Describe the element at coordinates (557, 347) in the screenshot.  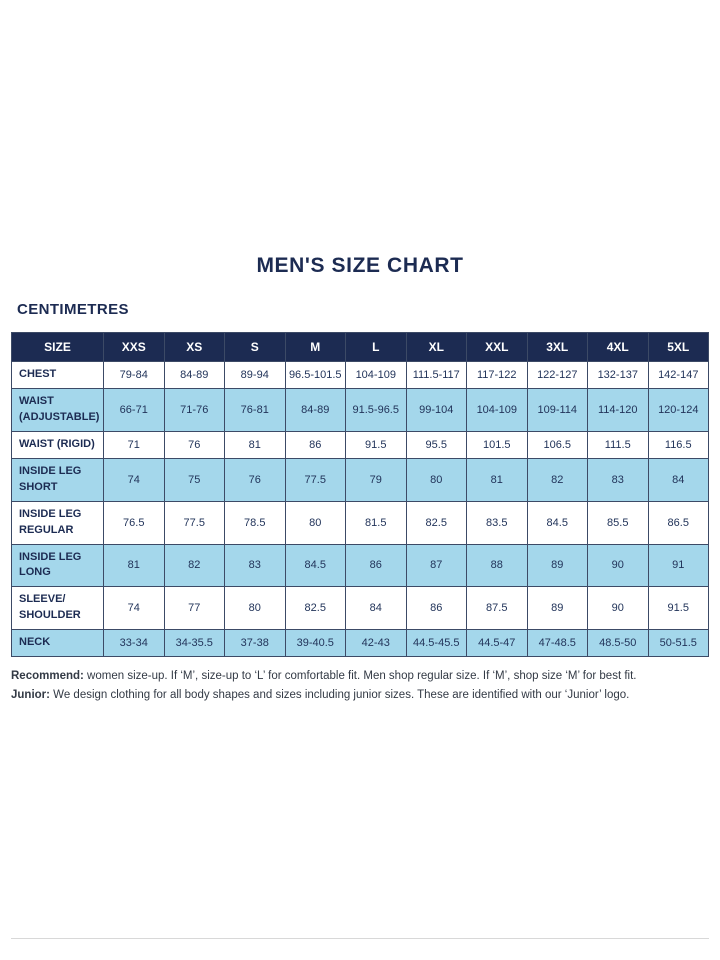
I see `column-header-3xl: 3XL` at that location.